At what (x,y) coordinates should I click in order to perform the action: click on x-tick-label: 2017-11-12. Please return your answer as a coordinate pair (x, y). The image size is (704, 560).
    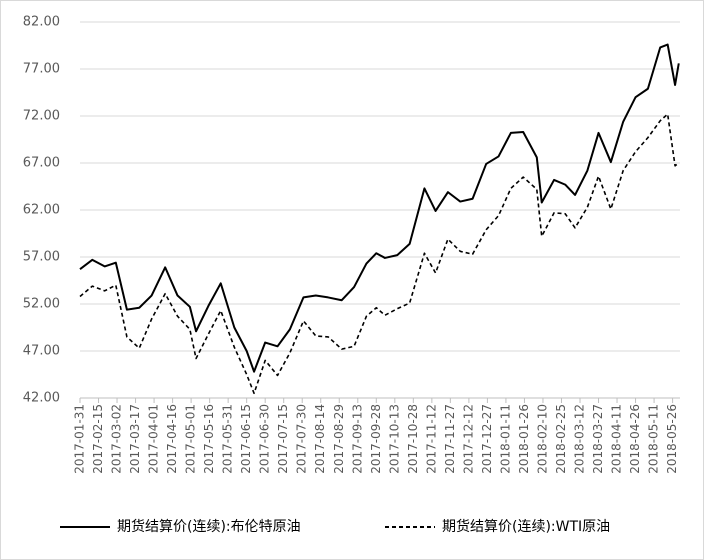
    Looking at the image, I should click on (431, 439).